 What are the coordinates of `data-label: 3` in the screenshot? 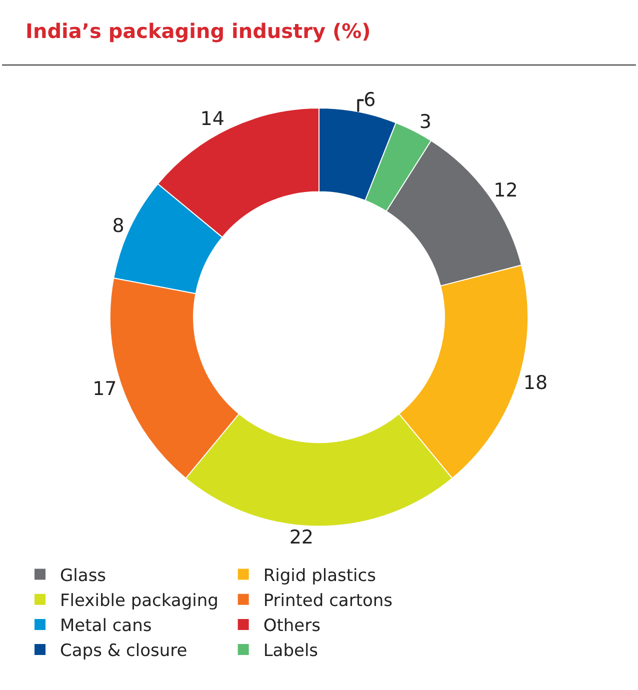 It's located at (425, 122).